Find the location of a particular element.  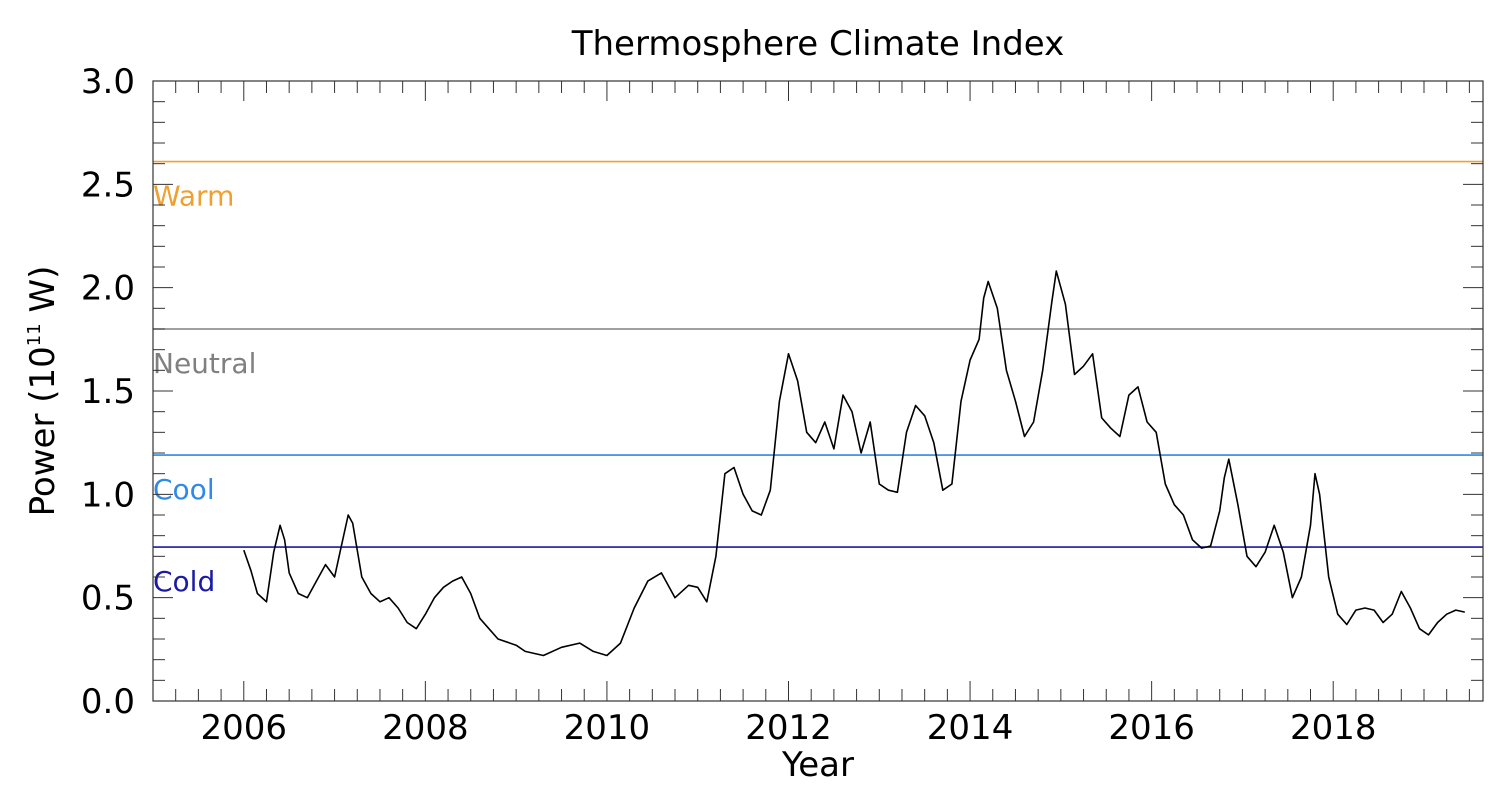

y-tick-label: 0.5 is located at coordinates (108, 599).